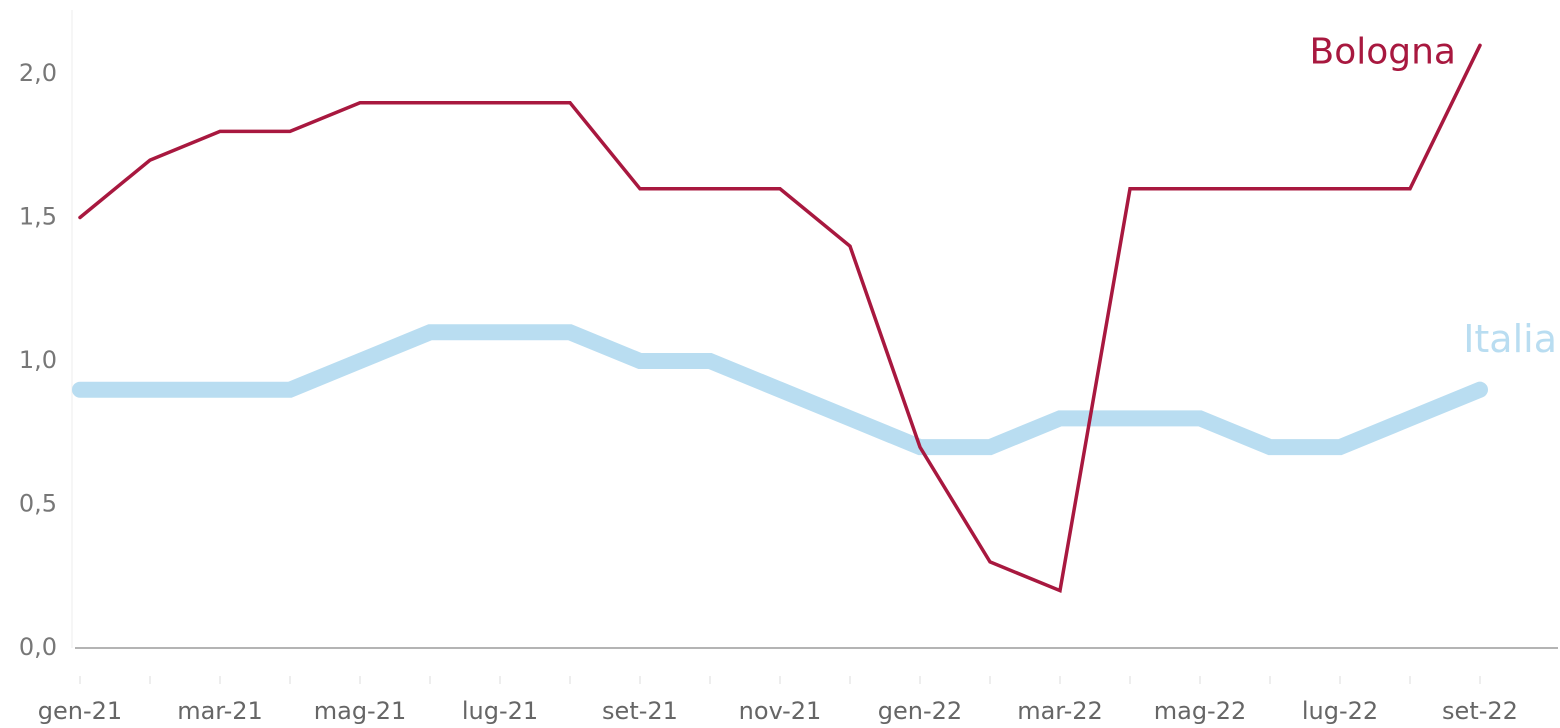 This screenshot has height=728, width=1560. What do you see at coordinates (38, 360) in the screenshot?
I see `y-tick-label: 1,0` at bounding box center [38, 360].